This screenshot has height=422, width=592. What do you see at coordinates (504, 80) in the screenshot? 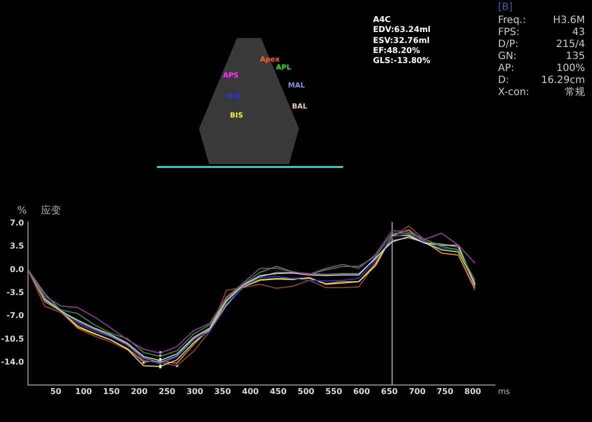
I see `text: D:` at bounding box center [504, 80].